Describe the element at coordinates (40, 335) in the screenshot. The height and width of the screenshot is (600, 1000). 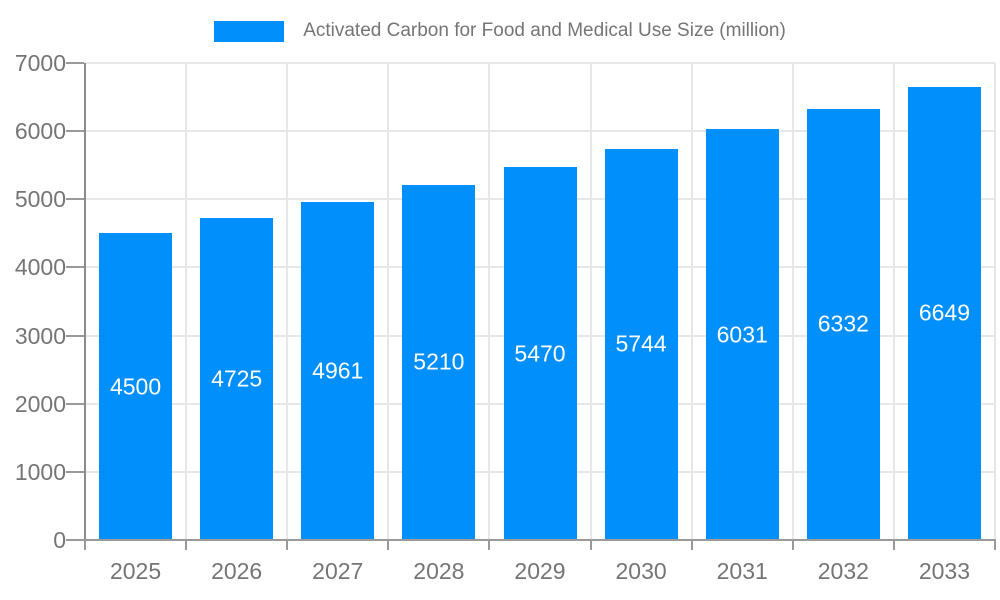
I see `y-axis-label: 3000` at that location.